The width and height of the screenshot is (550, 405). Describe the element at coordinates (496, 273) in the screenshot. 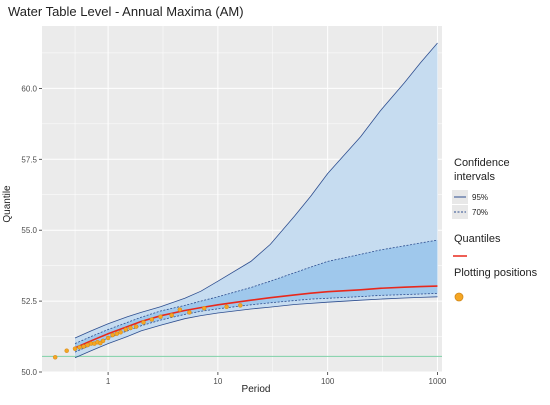

I see `legend-plotting-title: Plotting positions` at that location.